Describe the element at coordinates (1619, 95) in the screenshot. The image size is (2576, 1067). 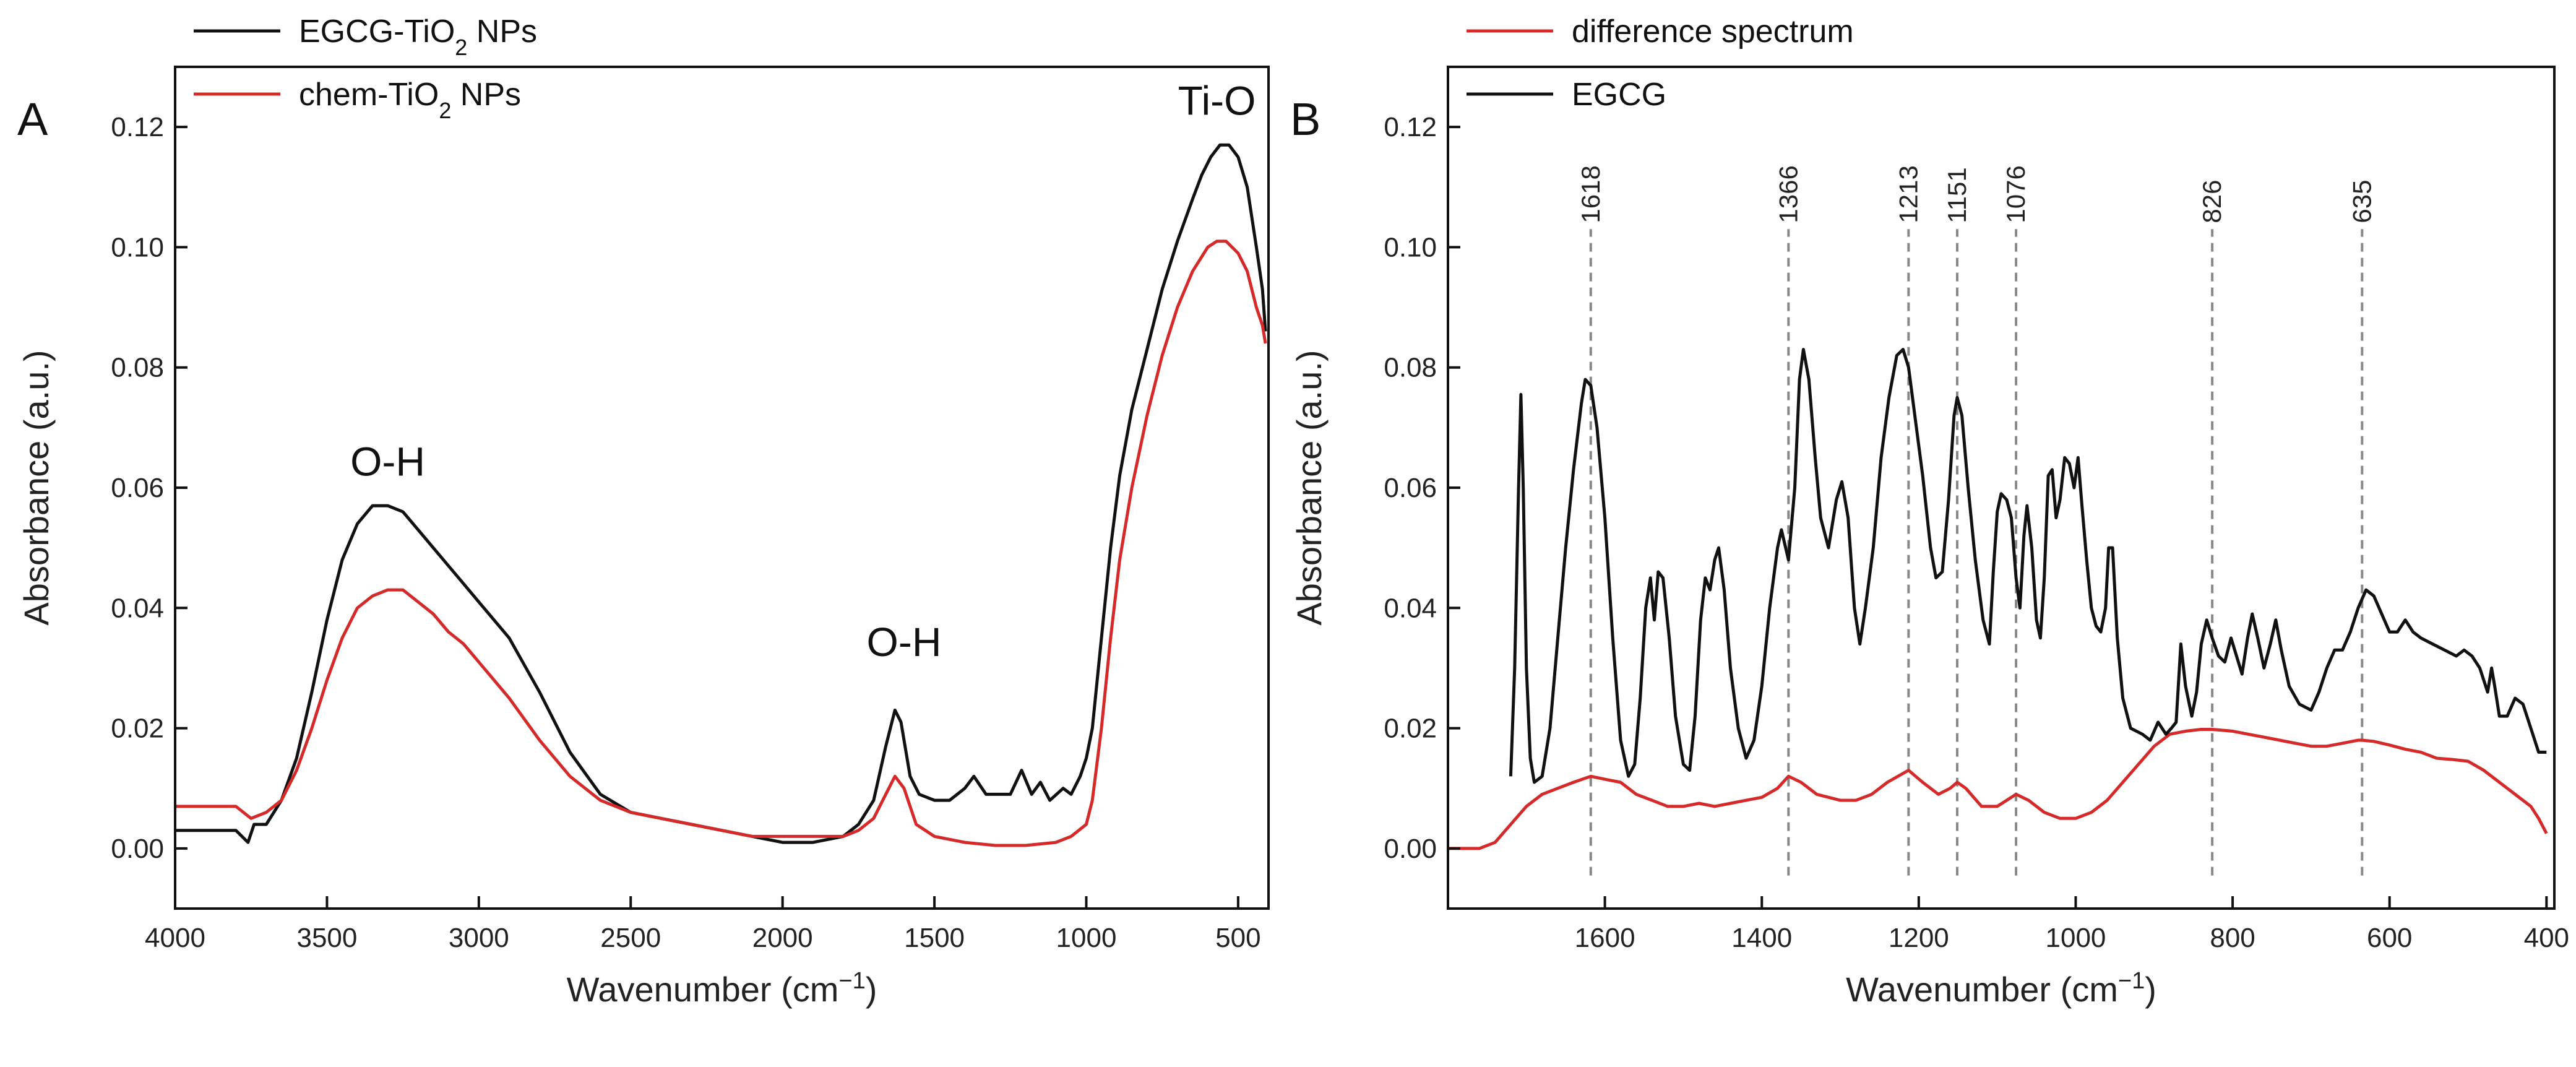
I see `legend-label: EGCG` at that location.